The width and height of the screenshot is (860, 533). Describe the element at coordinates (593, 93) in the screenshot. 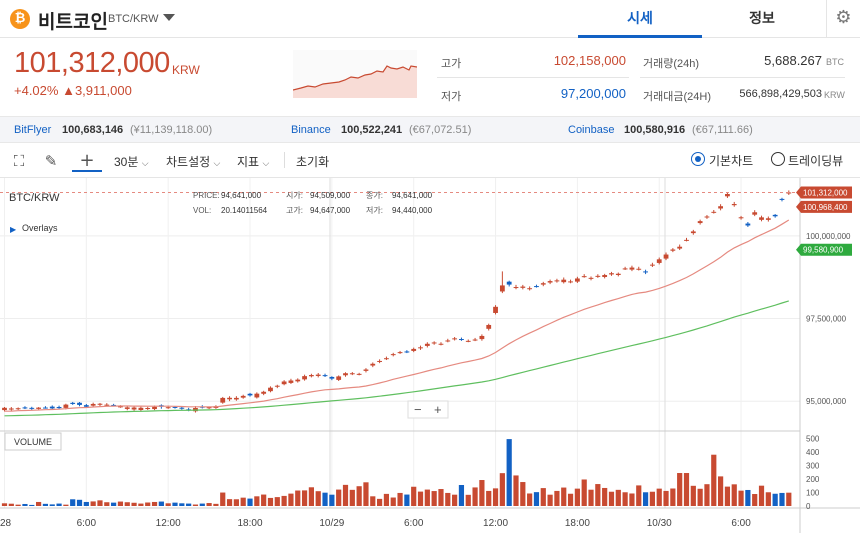

I see `low-value: 97,200,000` at that location.